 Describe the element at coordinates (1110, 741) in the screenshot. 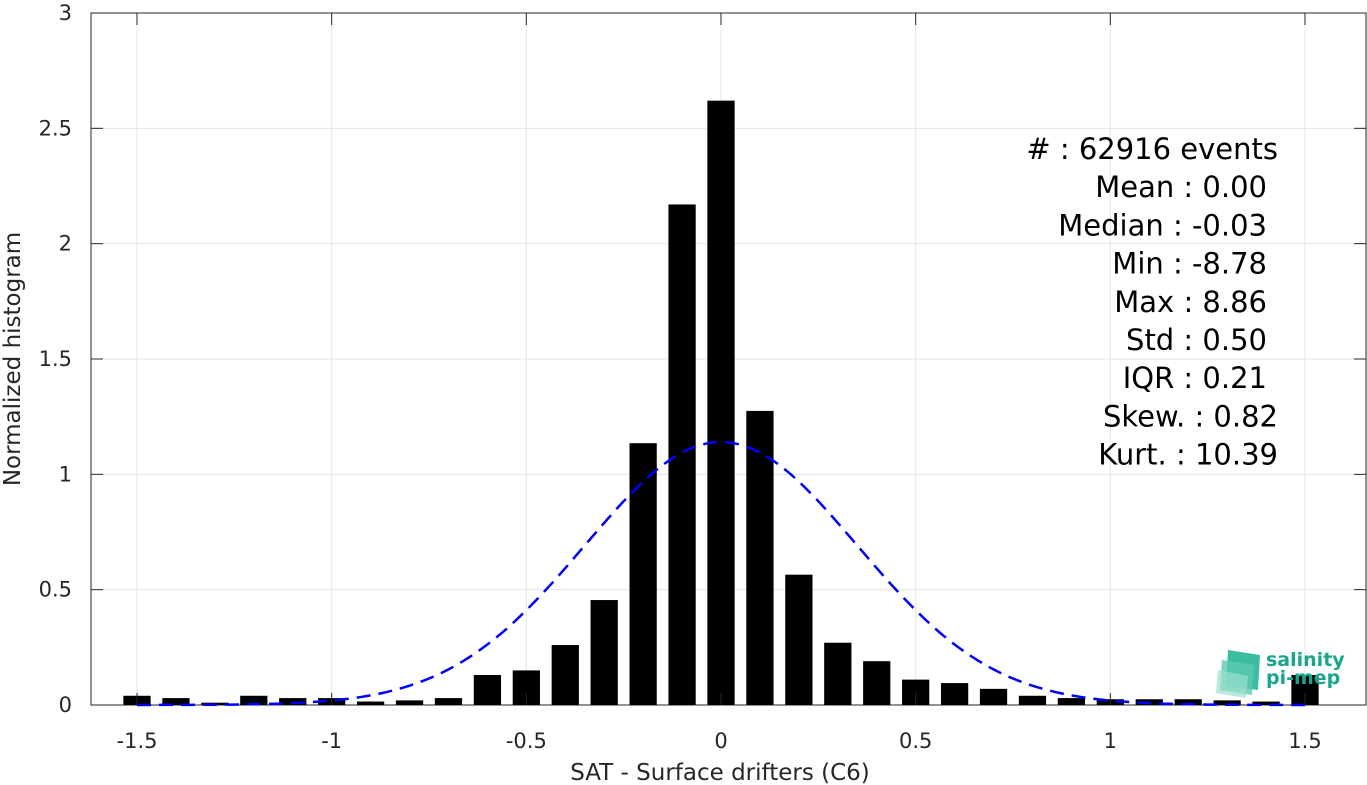

I see `x-tick-label: 1` at that location.